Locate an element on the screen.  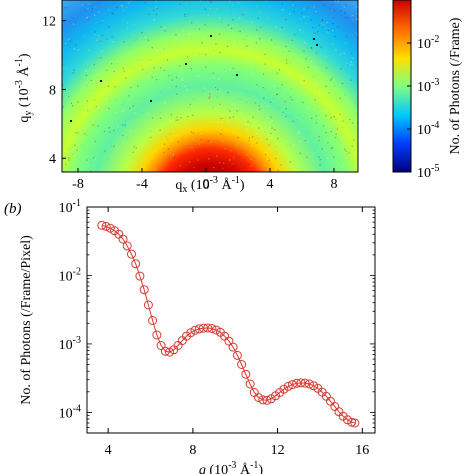
heatmap-y-tick-label: 4 is located at coordinates (52, 159).